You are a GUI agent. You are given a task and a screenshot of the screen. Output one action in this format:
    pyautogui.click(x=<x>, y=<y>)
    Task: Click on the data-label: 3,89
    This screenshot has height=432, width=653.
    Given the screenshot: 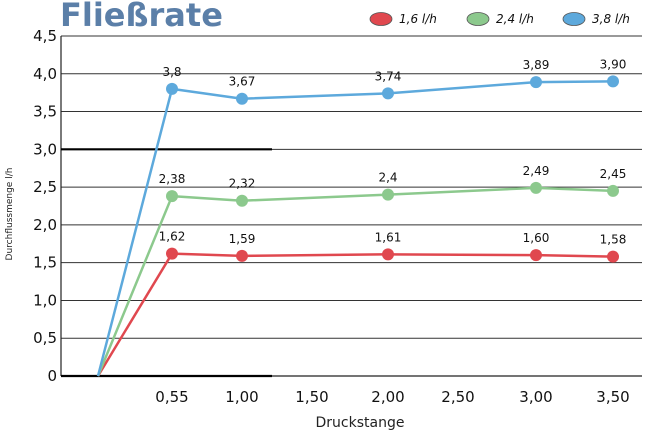 What is the action you would take?
    pyautogui.click(x=536, y=65)
    